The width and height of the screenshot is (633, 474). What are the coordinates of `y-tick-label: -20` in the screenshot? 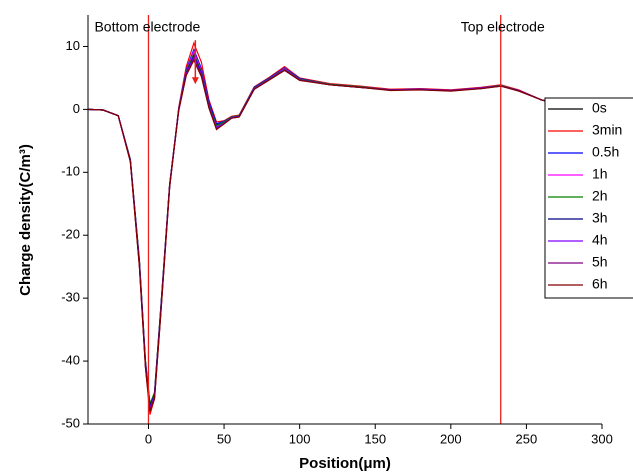 It's located at (70, 234).